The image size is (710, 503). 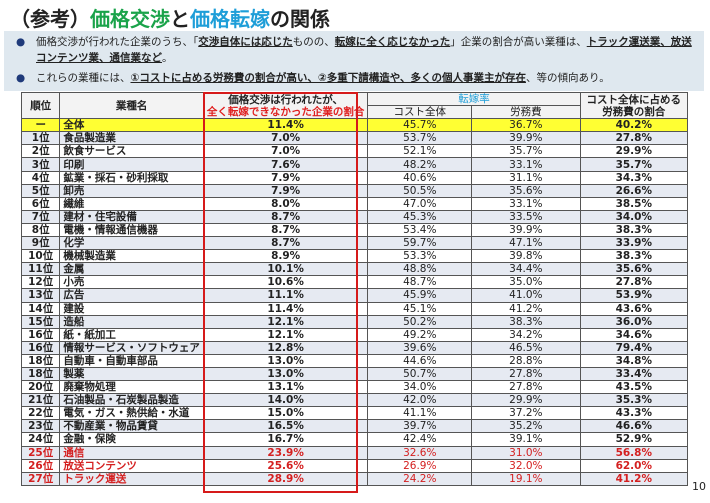 What do you see at coordinates (230, 19) in the screenshot?
I see `title-price-pass-through: 価格転嫁` at bounding box center [230, 19].